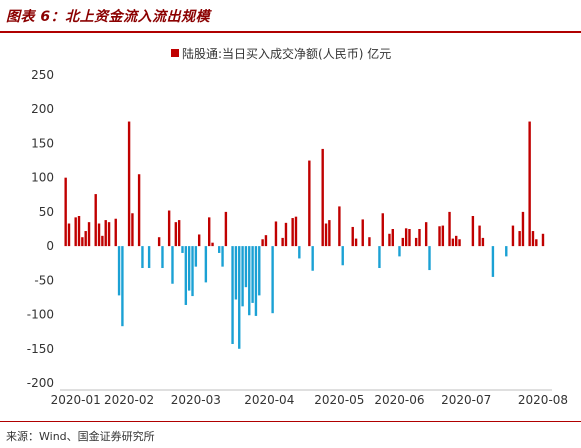 The width and height of the screenshot is (581, 448). Describe the element at coordinates (108, 17) in the screenshot. I see `figure-title: 图表 6：北上资金流入流出规模` at that location.